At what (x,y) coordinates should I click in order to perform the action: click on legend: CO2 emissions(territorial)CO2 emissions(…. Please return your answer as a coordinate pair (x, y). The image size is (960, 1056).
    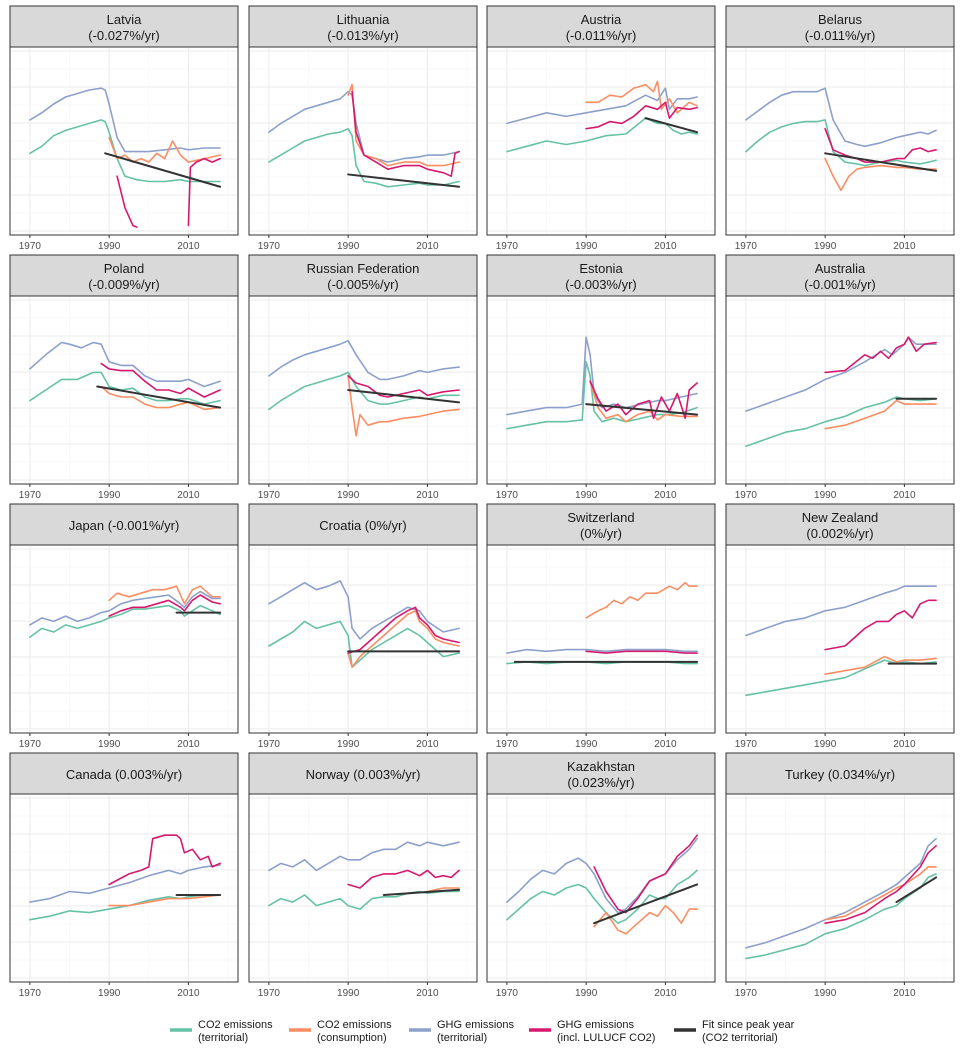
    Looking at the image, I should click on (482, 1031).